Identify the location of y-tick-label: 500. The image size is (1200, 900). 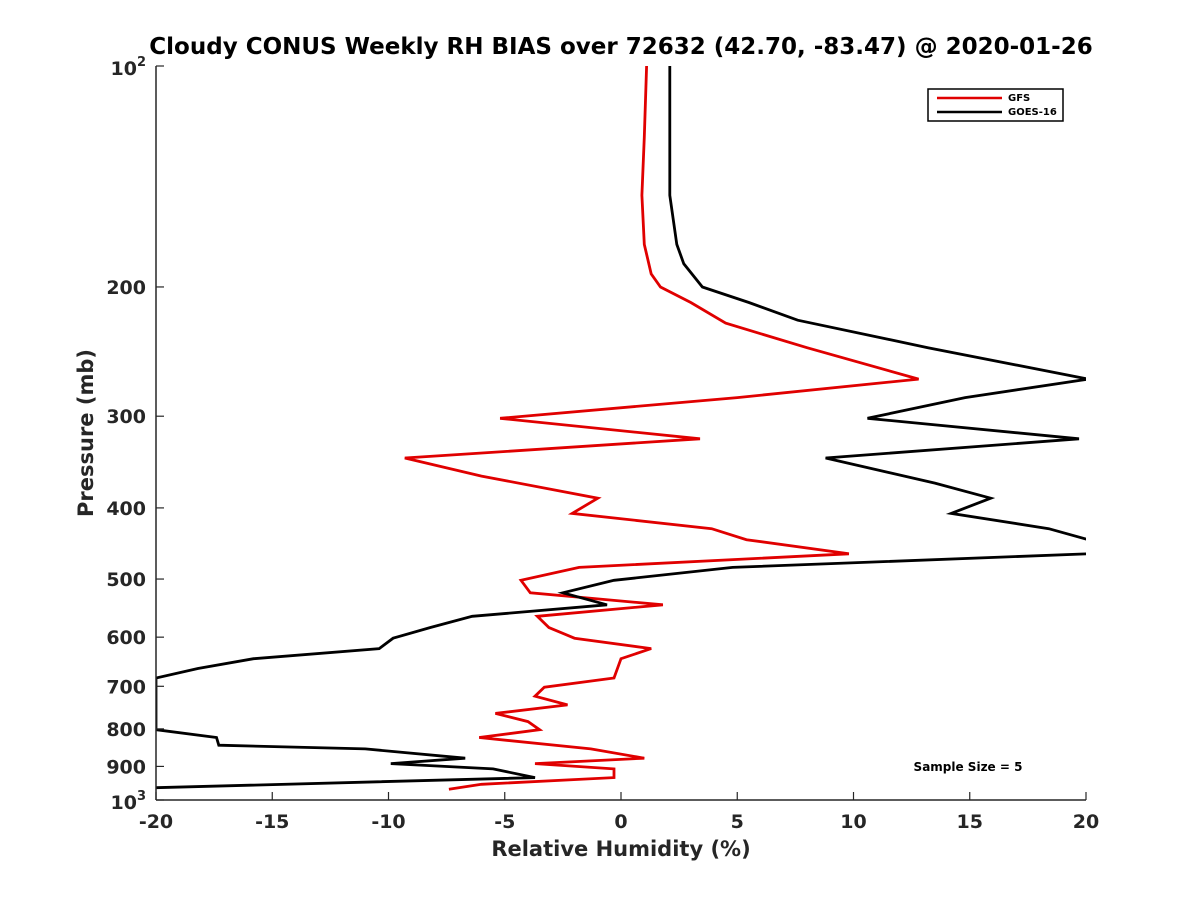
(126, 580).